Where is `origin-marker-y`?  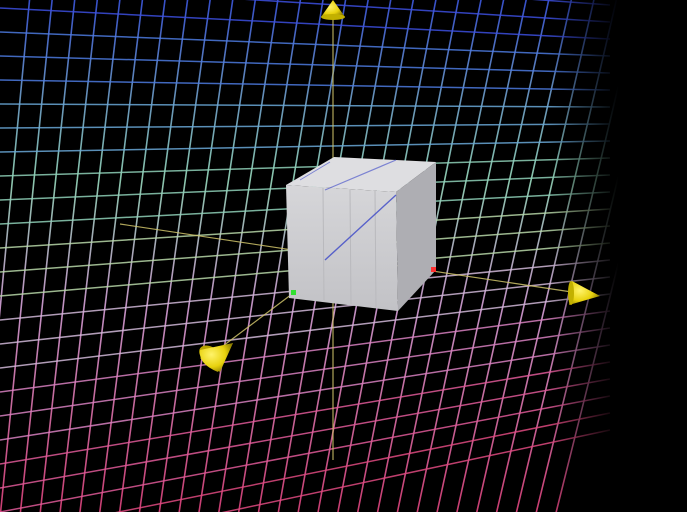
origin-marker-y is located at coordinates (293, 292).